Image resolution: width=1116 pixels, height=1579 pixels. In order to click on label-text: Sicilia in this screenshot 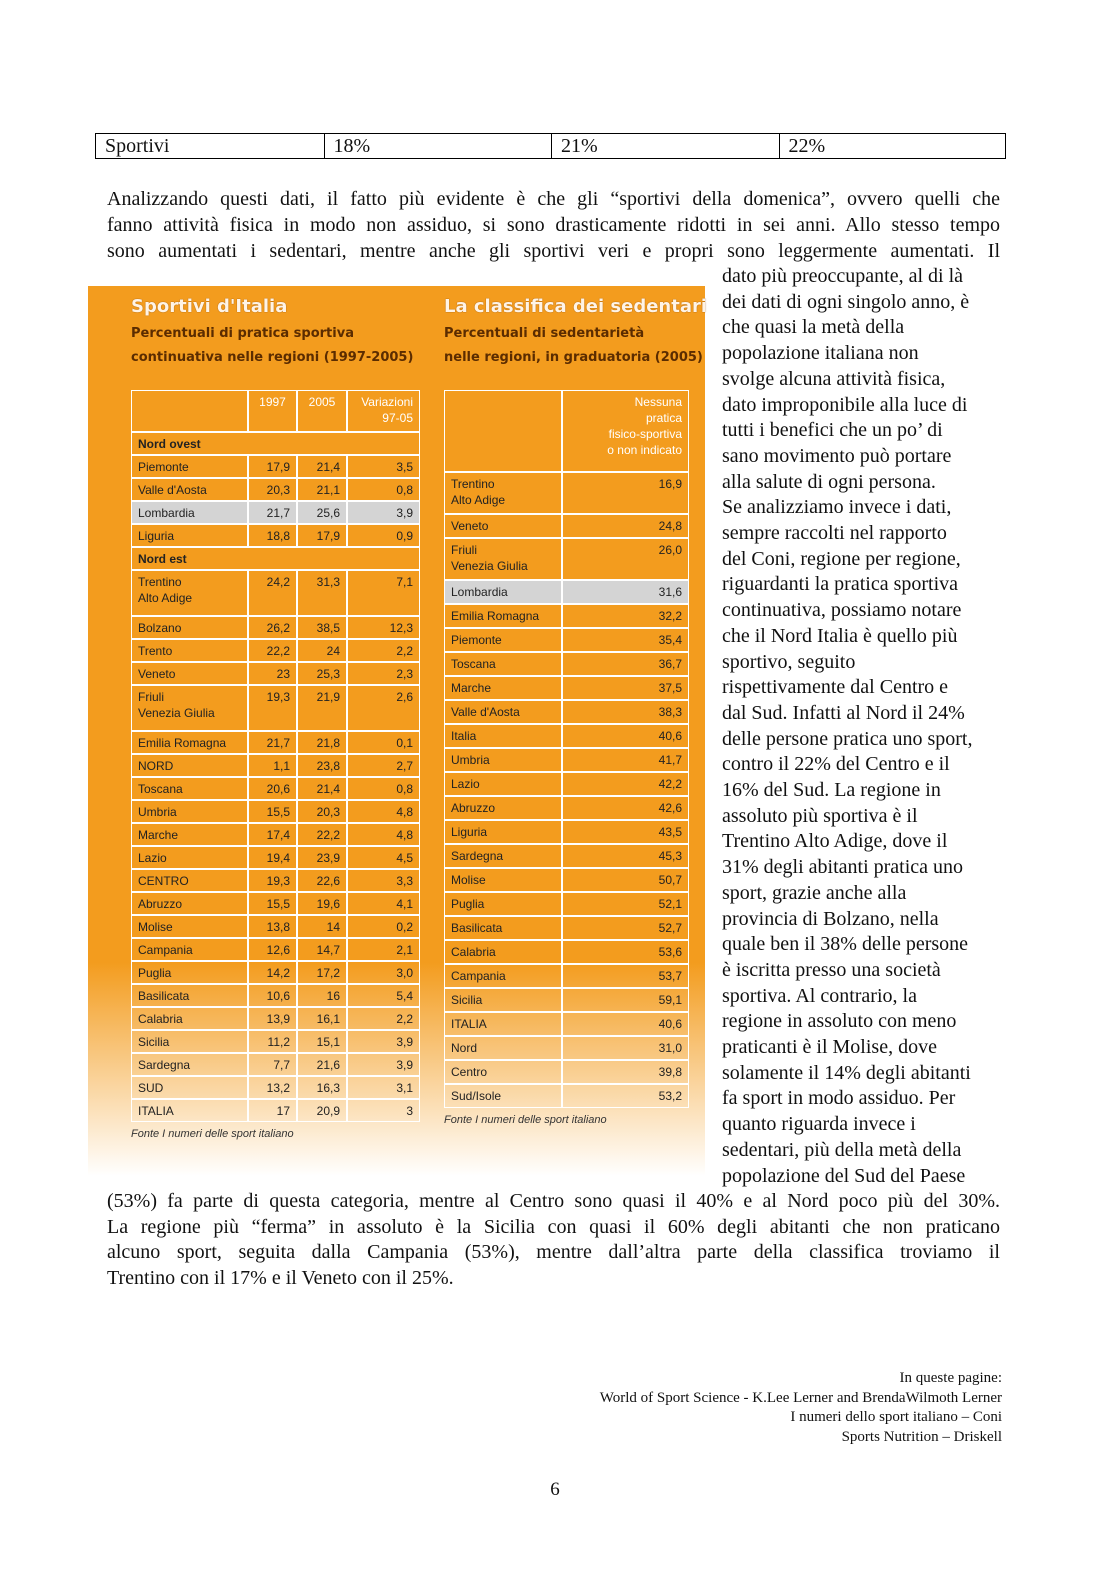, I will do `click(467, 1000)`.